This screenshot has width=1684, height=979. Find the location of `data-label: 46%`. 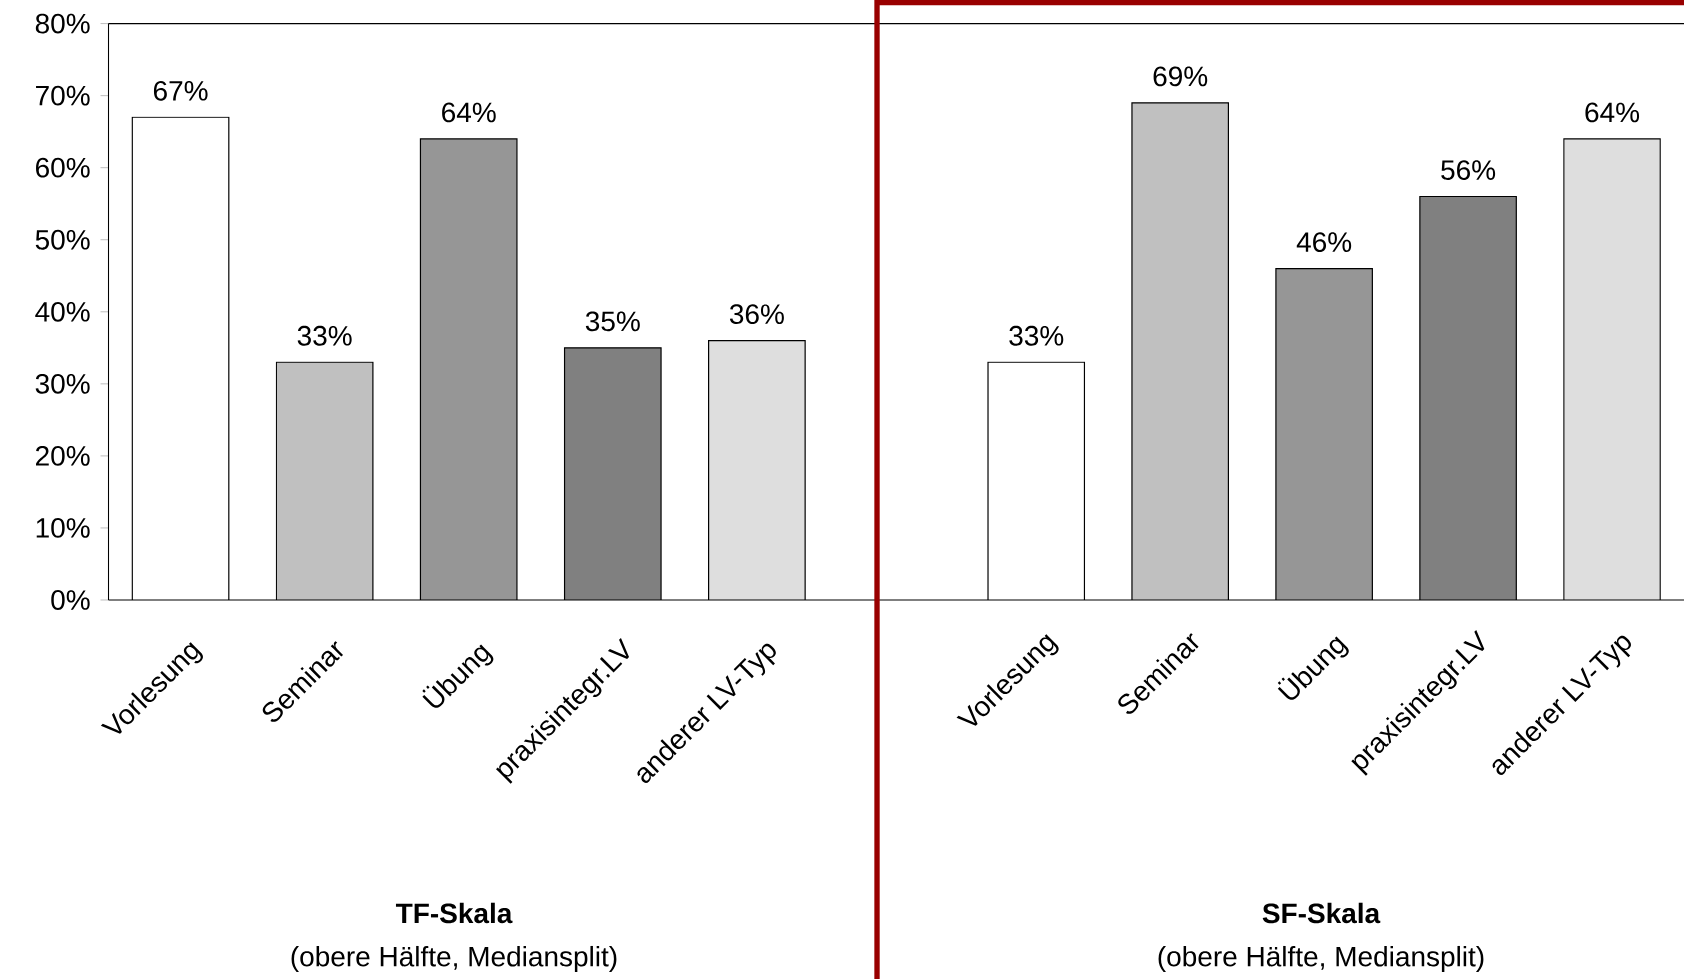

data-label: 46% is located at coordinates (1324, 242).